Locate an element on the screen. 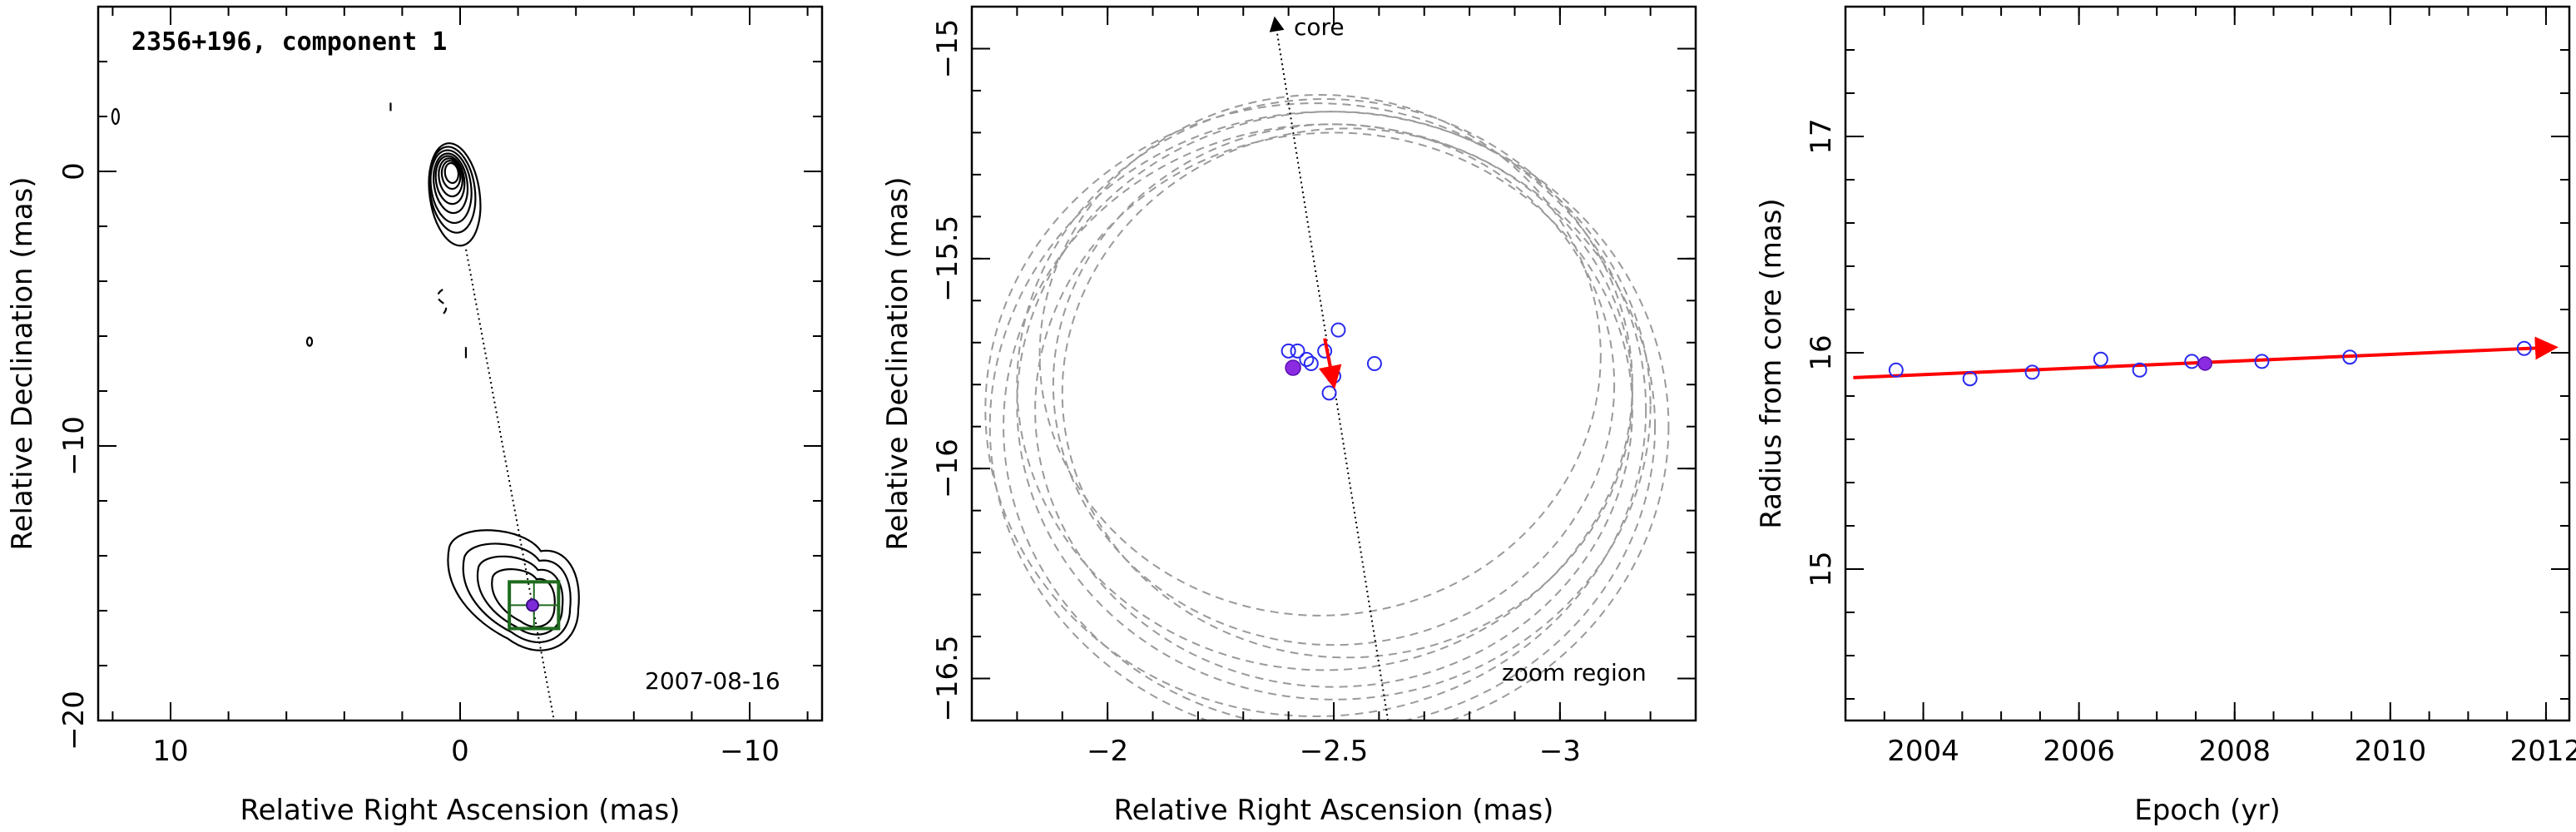 This screenshot has height=832, width=2576. highlighted-radius-point is located at coordinates (2204, 363).